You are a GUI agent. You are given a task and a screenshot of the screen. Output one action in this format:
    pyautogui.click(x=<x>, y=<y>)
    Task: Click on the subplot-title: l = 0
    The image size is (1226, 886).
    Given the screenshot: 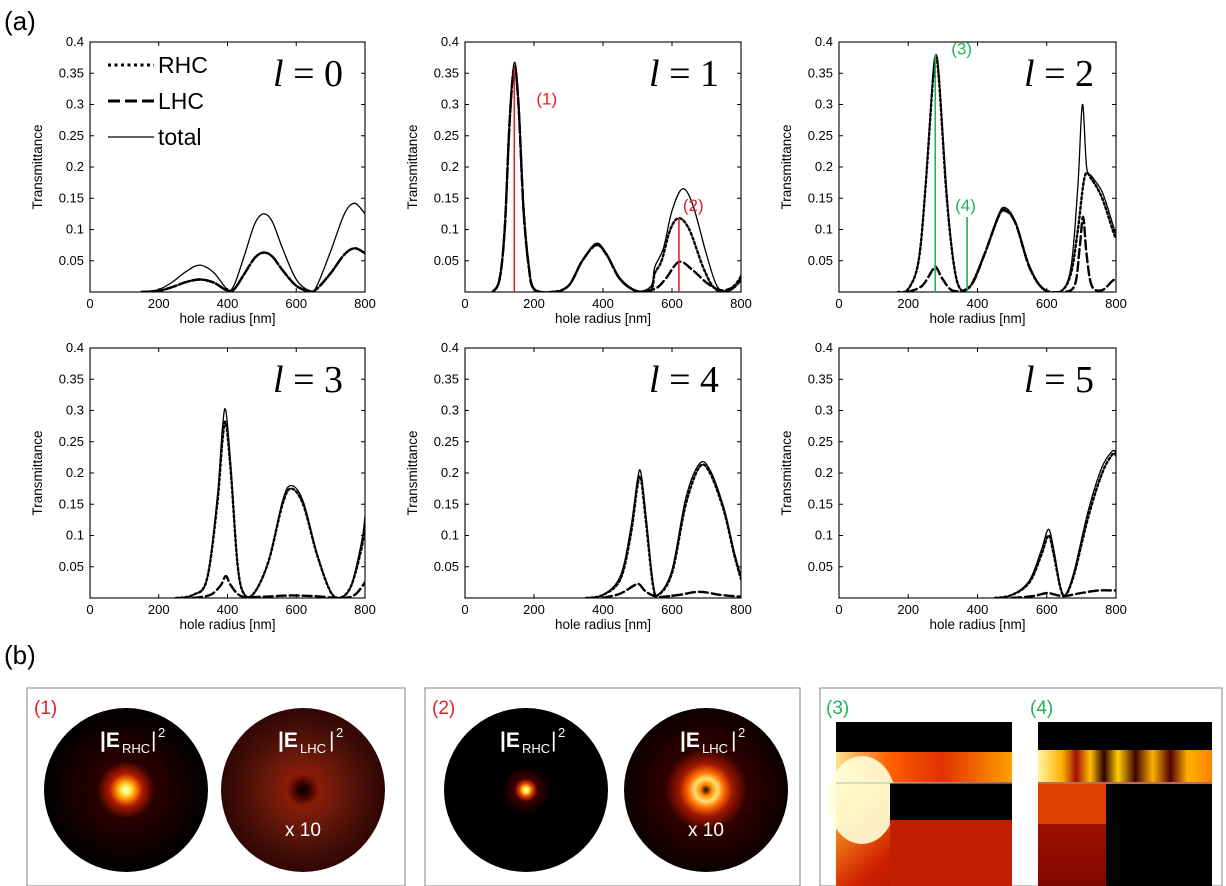 What is the action you would take?
    pyautogui.click(x=308, y=74)
    